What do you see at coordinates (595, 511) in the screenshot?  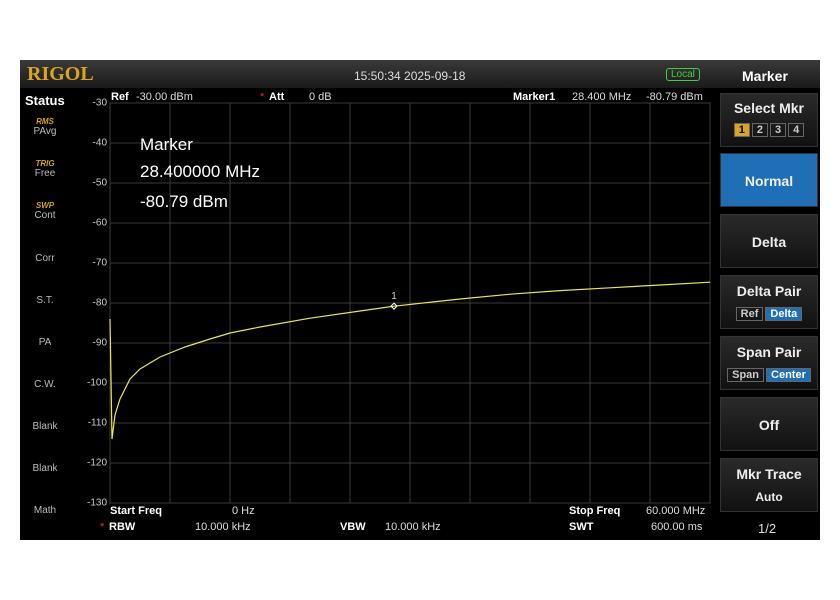 I see `stop-label: Stop Freq` at bounding box center [595, 511].